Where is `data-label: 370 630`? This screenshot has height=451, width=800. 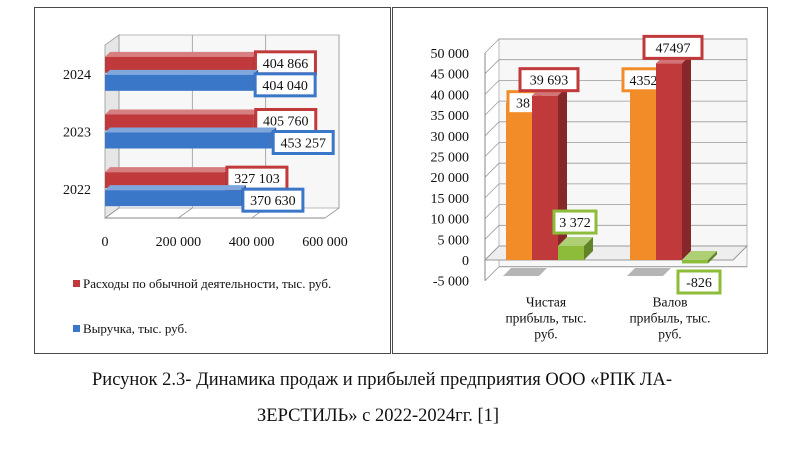 data-label: 370 630 is located at coordinates (273, 201).